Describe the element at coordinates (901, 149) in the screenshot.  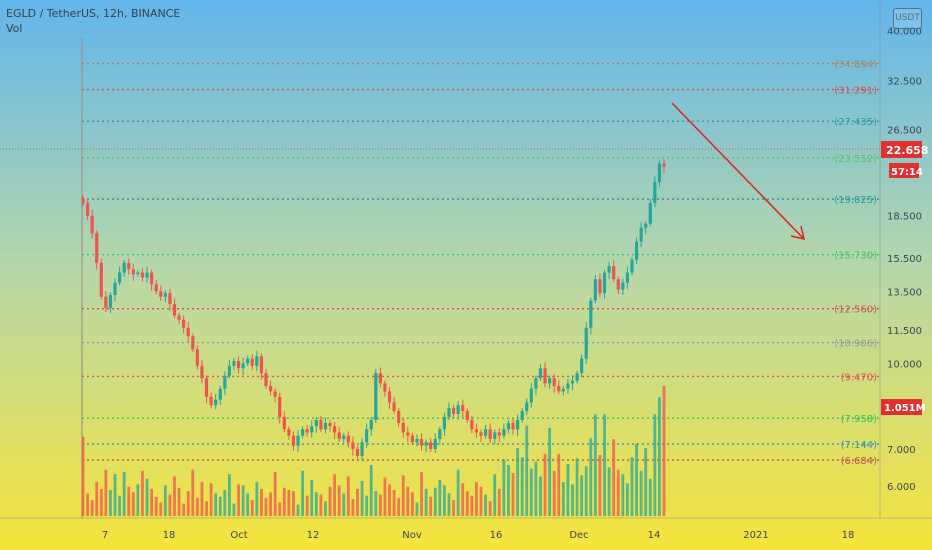
I see `current-price-badge` at that location.